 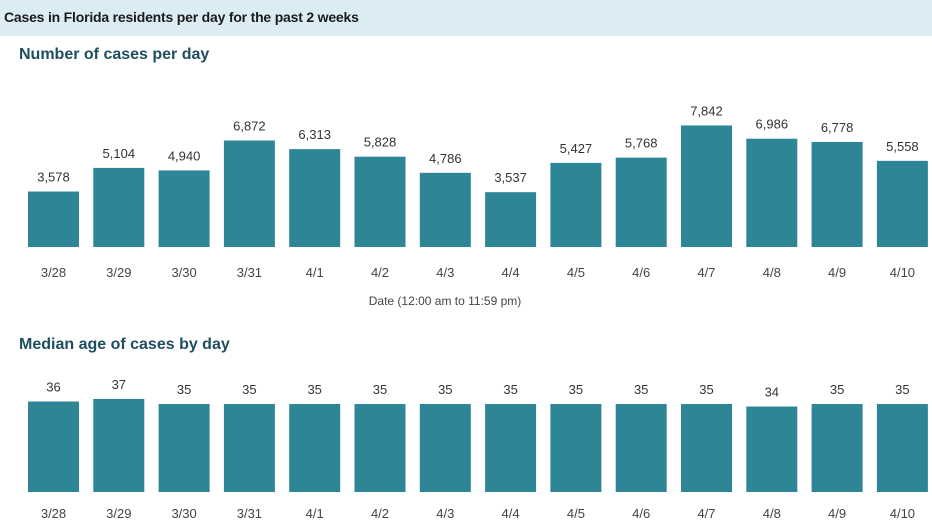 I want to click on median-age-chart-title: Median age of cases by day, so click(x=124, y=344).